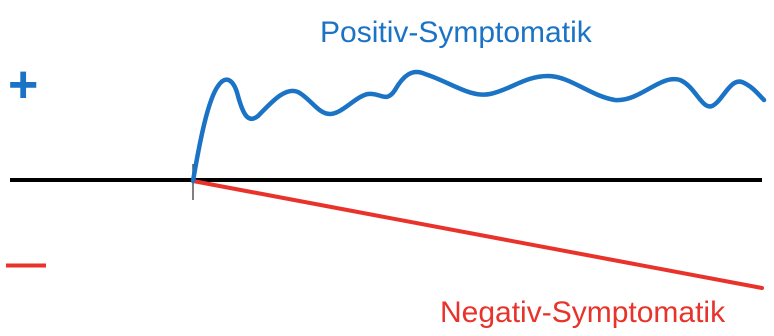 The width and height of the screenshot is (774, 336). Describe the element at coordinates (23, 85) in the screenshot. I see `plus-sign: +` at that location.